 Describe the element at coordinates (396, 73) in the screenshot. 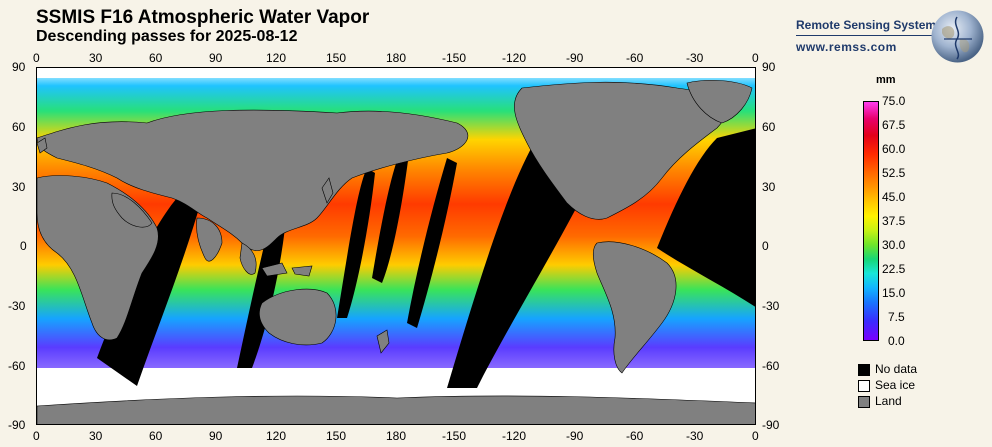

I see `north-sea-ice` at that location.